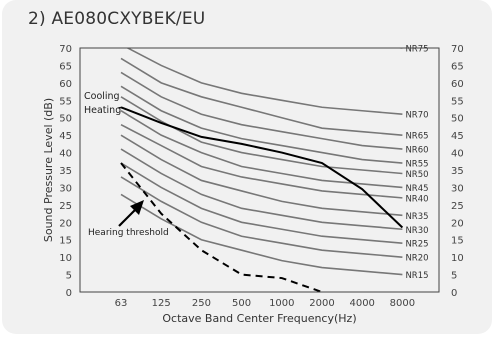  I want to click on nr-label-text: NR35, so click(416, 217).